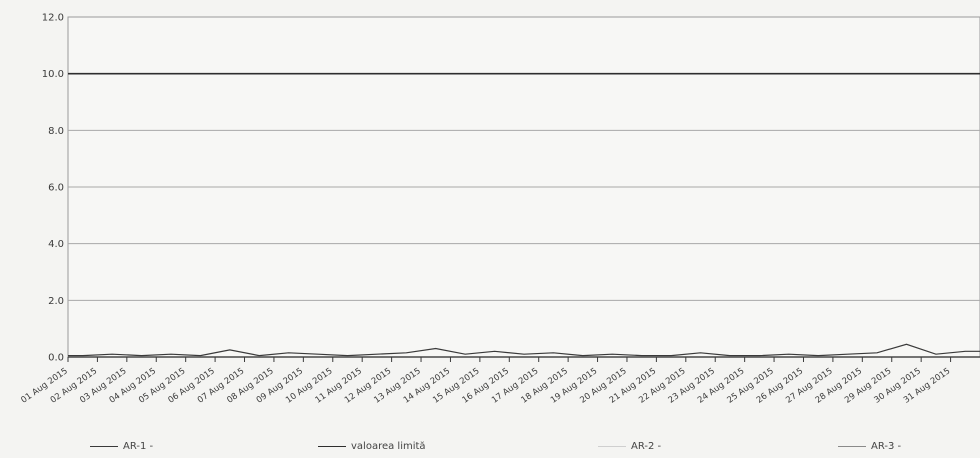 Image resolution: width=980 pixels, height=458 pixels. What do you see at coordinates (53, 18) in the screenshot?
I see `y-tick-label: 12.0` at bounding box center [53, 18].